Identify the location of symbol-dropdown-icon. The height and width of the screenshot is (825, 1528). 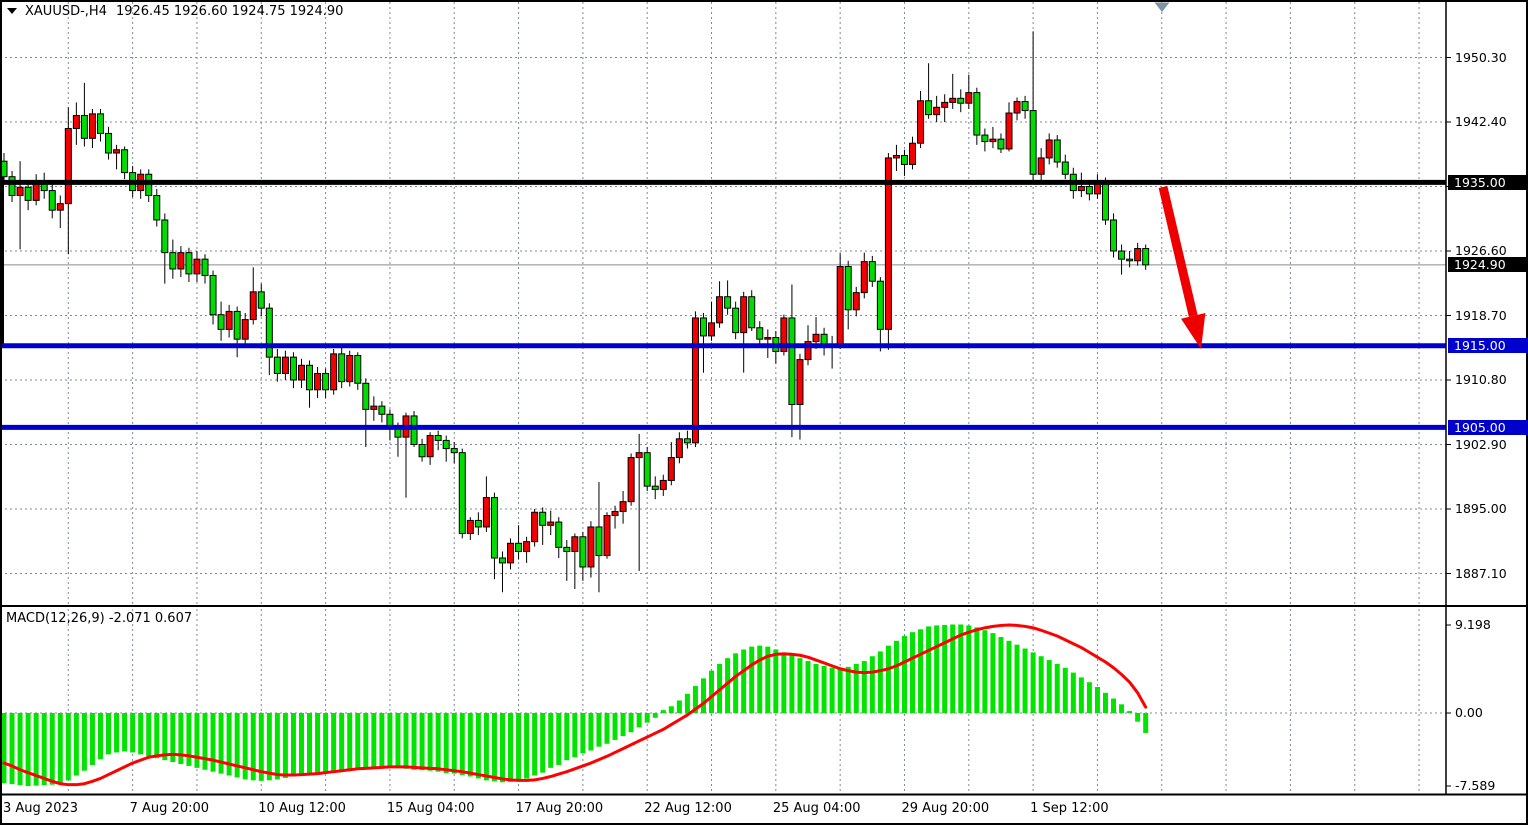
(12, 11).